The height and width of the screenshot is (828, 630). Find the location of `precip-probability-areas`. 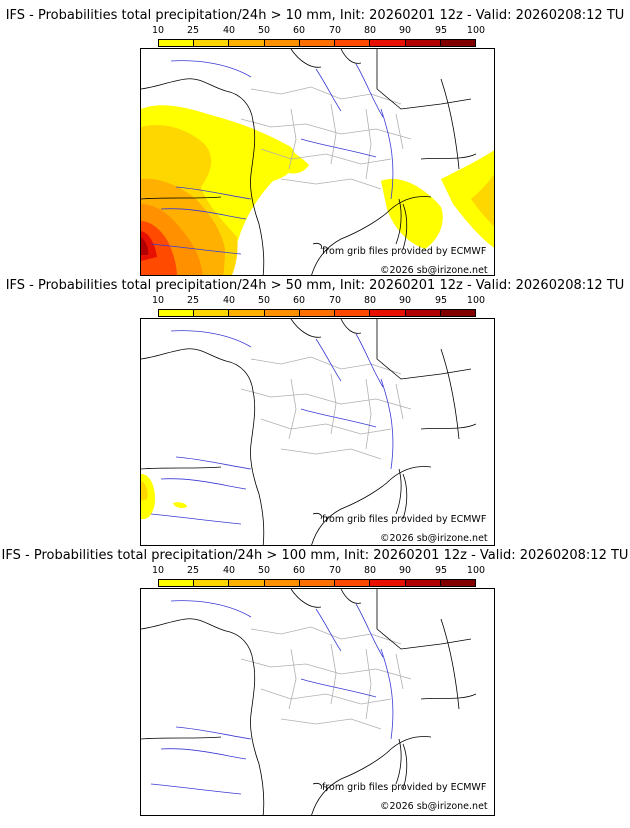

precip-probability-areas is located at coordinates (164, 496).